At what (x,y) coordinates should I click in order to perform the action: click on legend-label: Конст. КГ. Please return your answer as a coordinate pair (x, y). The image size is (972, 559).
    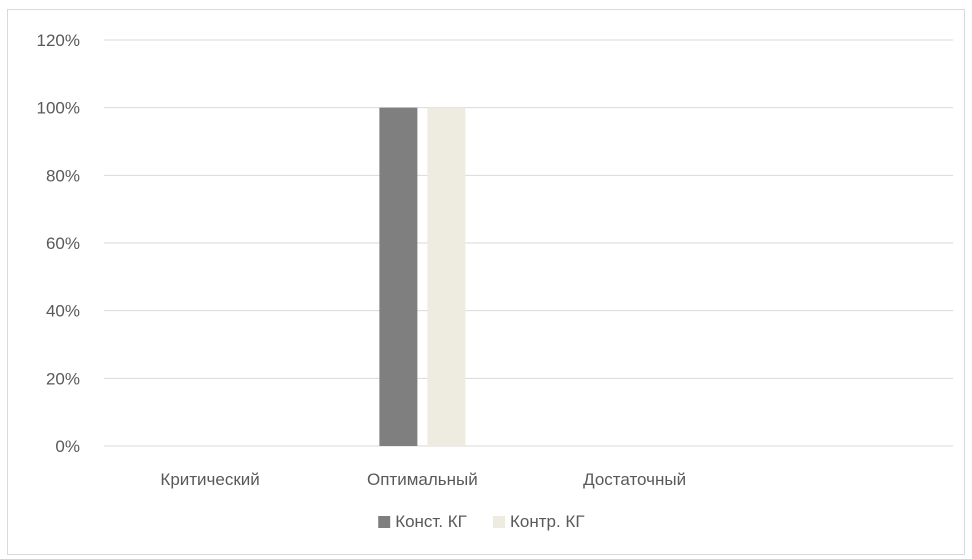
    Looking at the image, I should click on (431, 521).